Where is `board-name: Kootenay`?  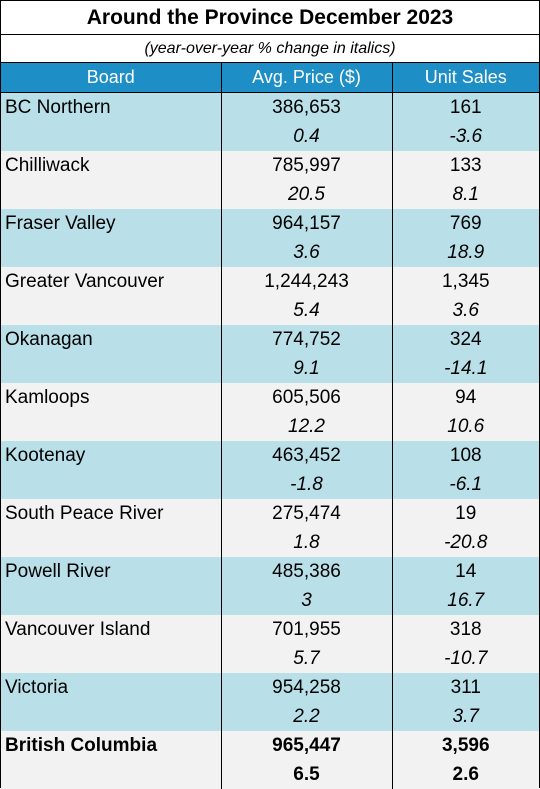 board-name: Kootenay is located at coordinates (111, 455).